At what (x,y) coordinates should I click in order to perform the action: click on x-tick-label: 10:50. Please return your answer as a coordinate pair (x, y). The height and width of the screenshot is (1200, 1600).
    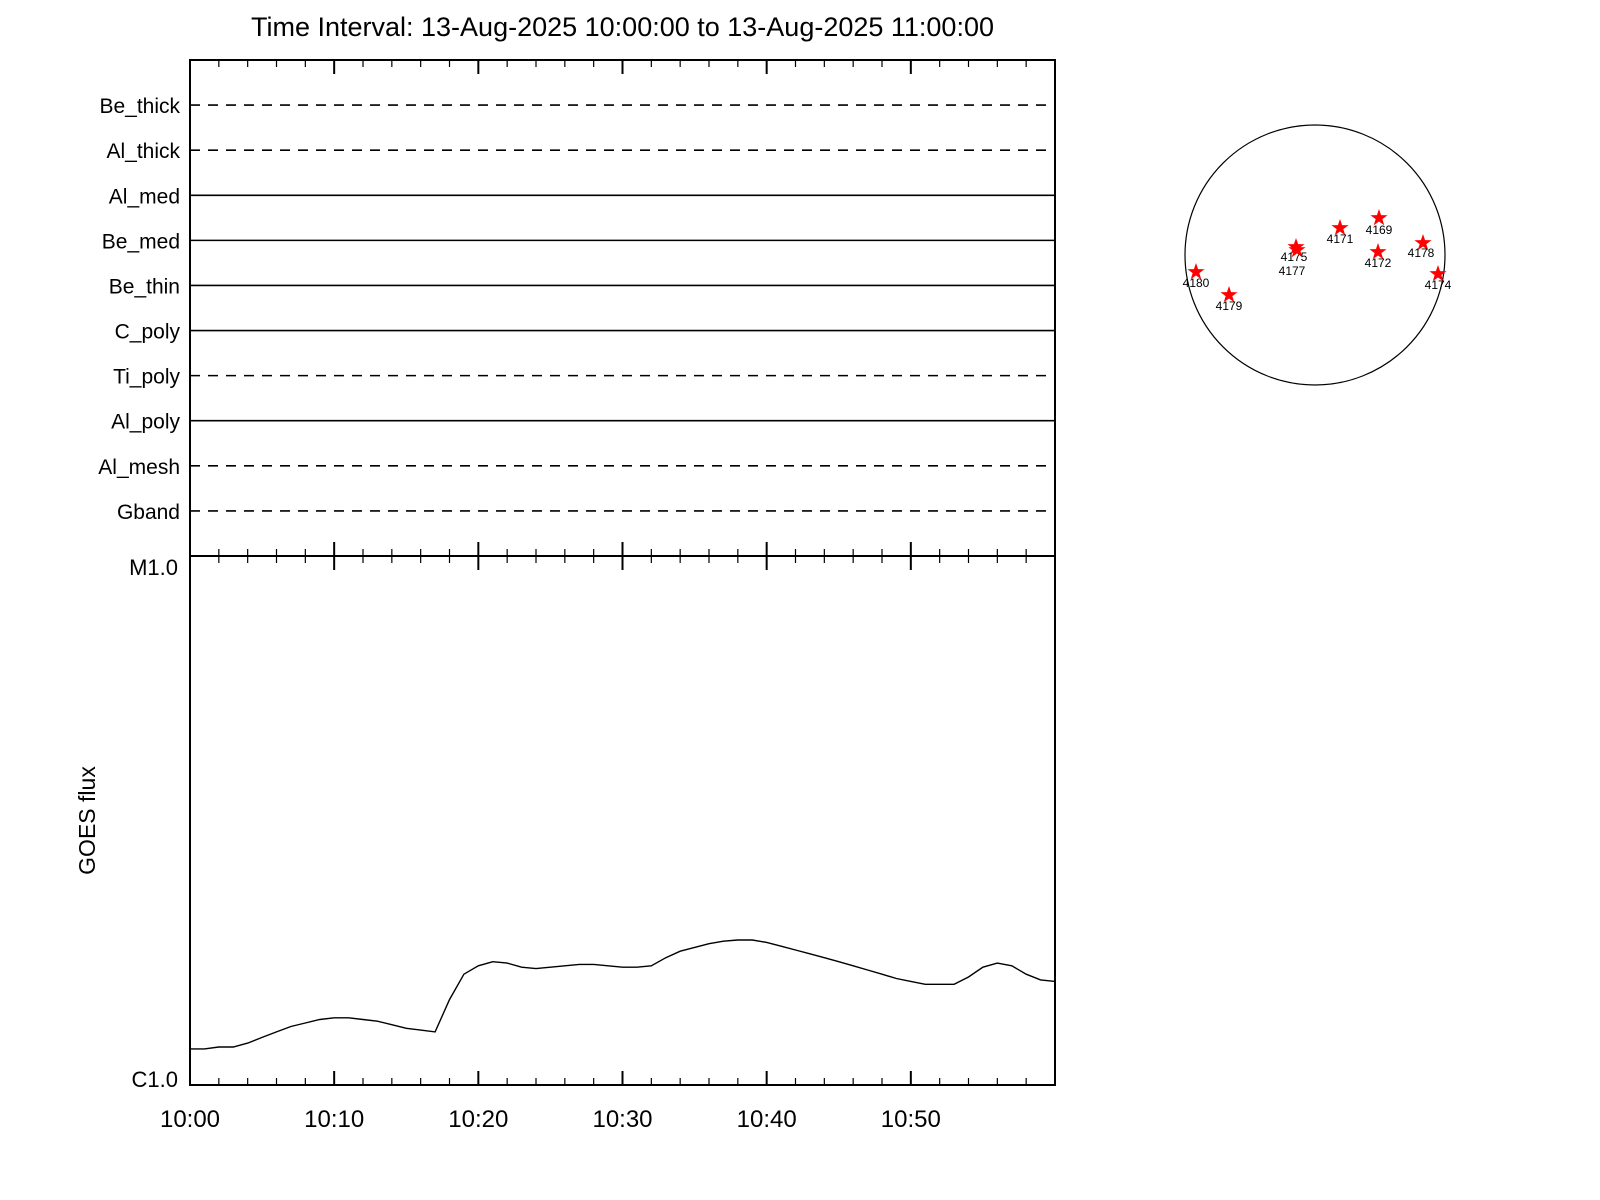
    Looking at the image, I should click on (911, 1119).